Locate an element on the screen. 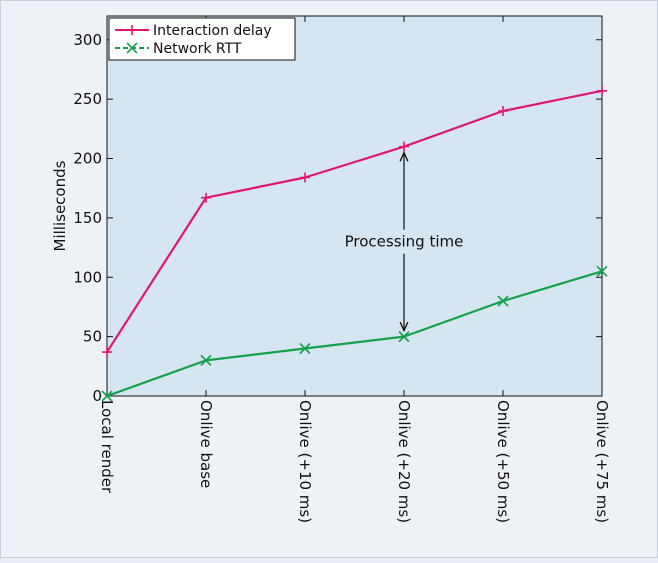 The width and height of the screenshot is (658, 563). x-tick-label: Onlive (+50 ms) is located at coordinates (503, 461).